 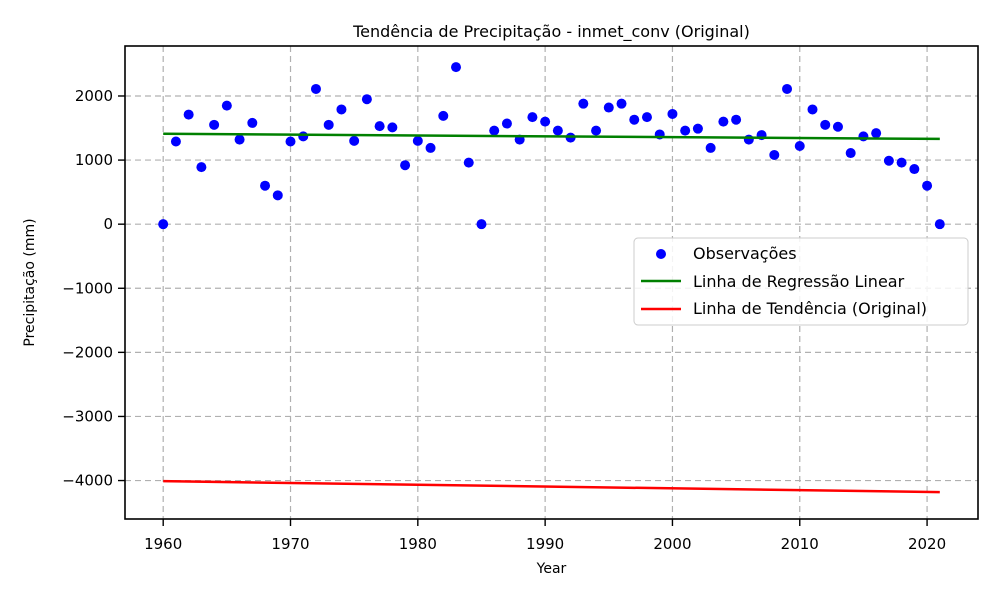 What do you see at coordinates (87, 481) in the screenshot?
I see `y-tick-label: −4000` at bounding box center [87, 481].